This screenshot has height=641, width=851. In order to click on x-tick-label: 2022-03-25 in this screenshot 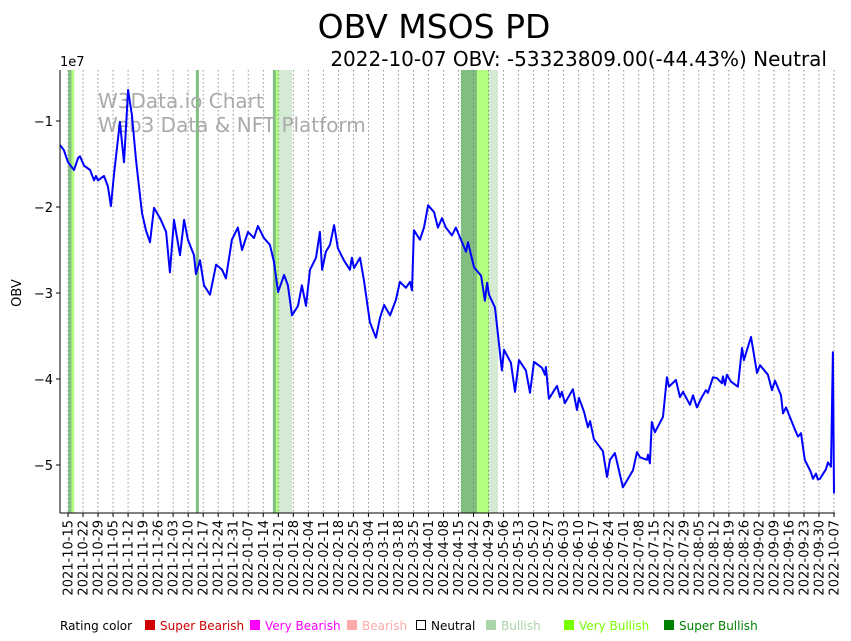, I will do `click(414, 558)`.